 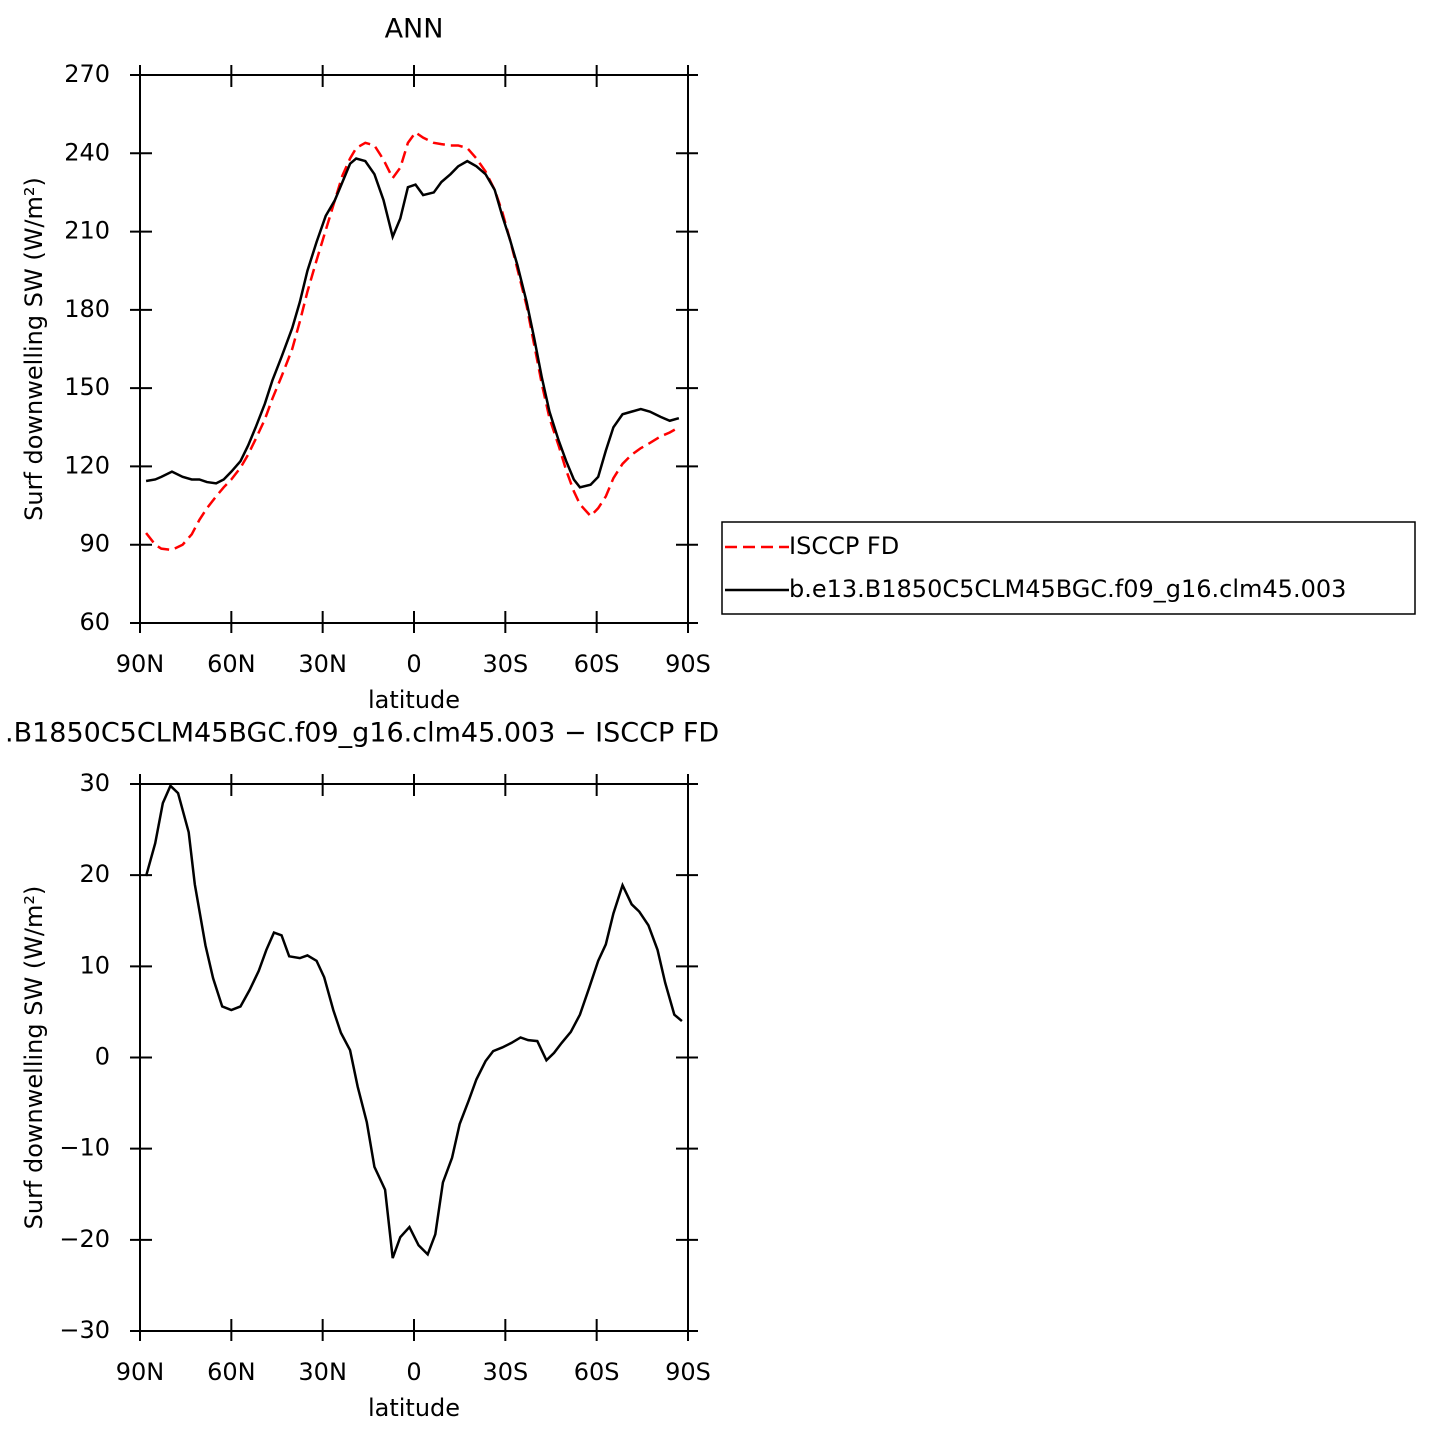 What do you see at coordinates (414, 29) in the screenshot?
I see `chart-title: ANN` at bounding box center [414, 29].